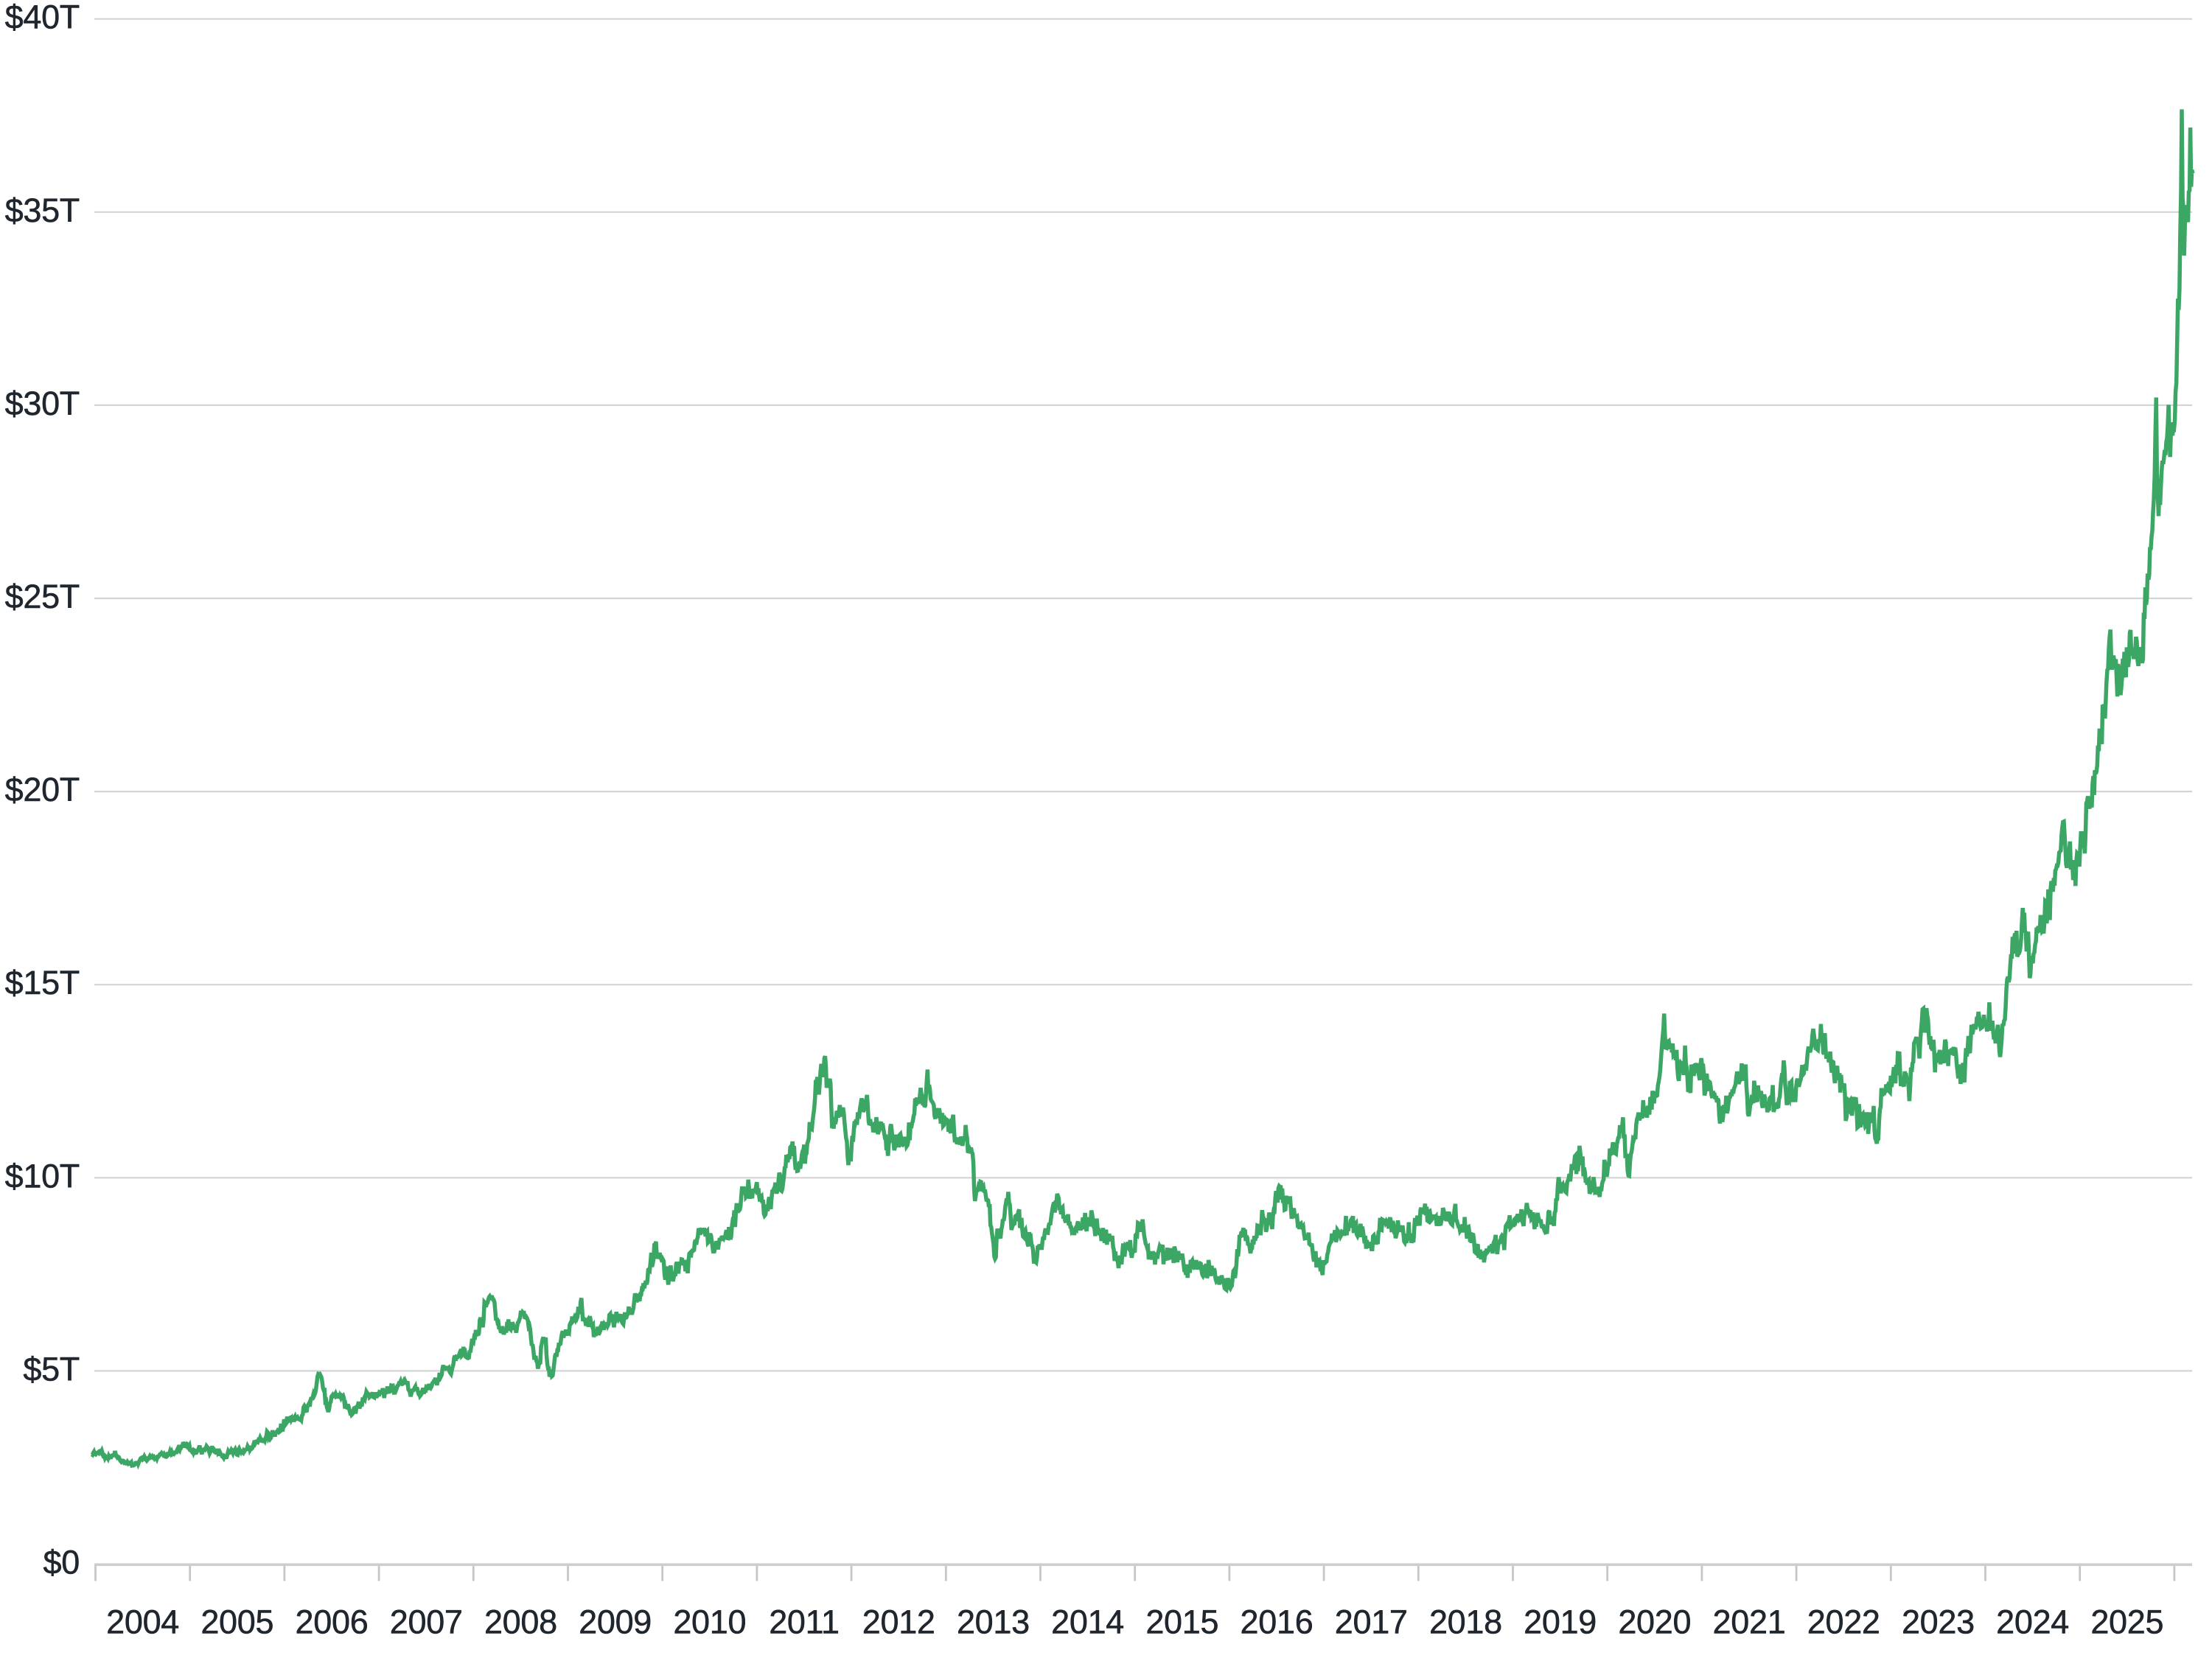 This screenshot has width=2212, height=1658. What do you see at coordinates (142, 1622) in the screenshot?
I see `svg-text: 2004` at bounding box center [142, 1622].